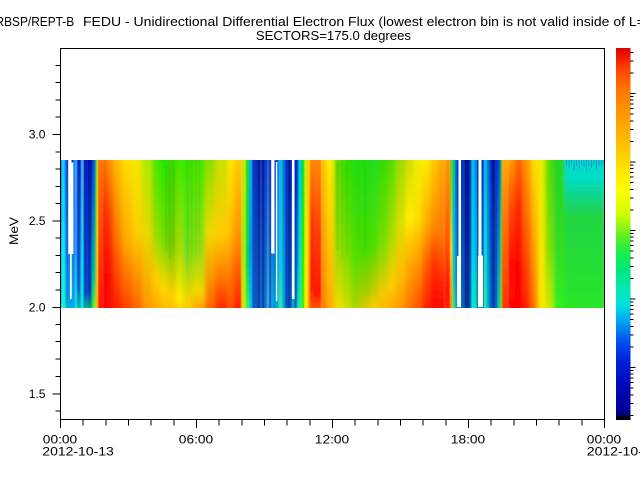 The height and width of the screenshot is (485, 640). What do you see at coordinates (37, 135) in the screenshot?
I see `svg-text: 3.0` at bounding box center [37, 135].